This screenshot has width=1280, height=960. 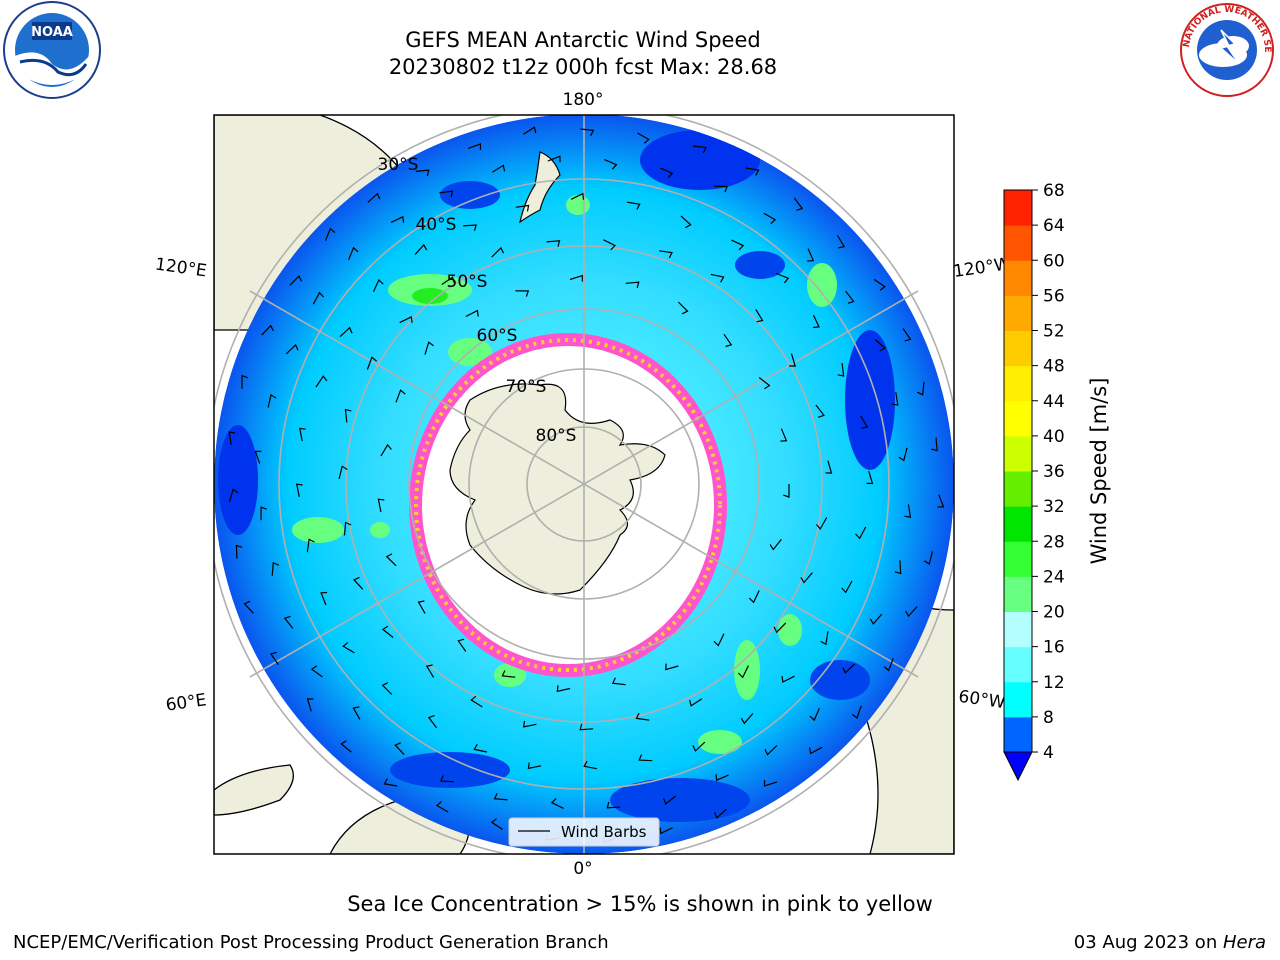 I want to click on noaa-logo-text: NOAA, so click(x=52, y=32).